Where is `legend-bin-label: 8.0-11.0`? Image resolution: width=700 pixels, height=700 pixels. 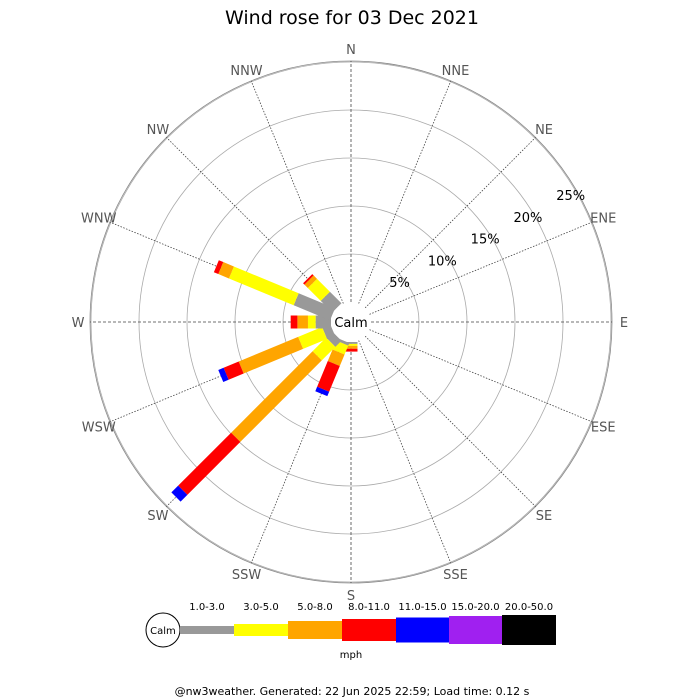 legend-bin-label: 8.0-11.0 is located at coordinates (369, 607).